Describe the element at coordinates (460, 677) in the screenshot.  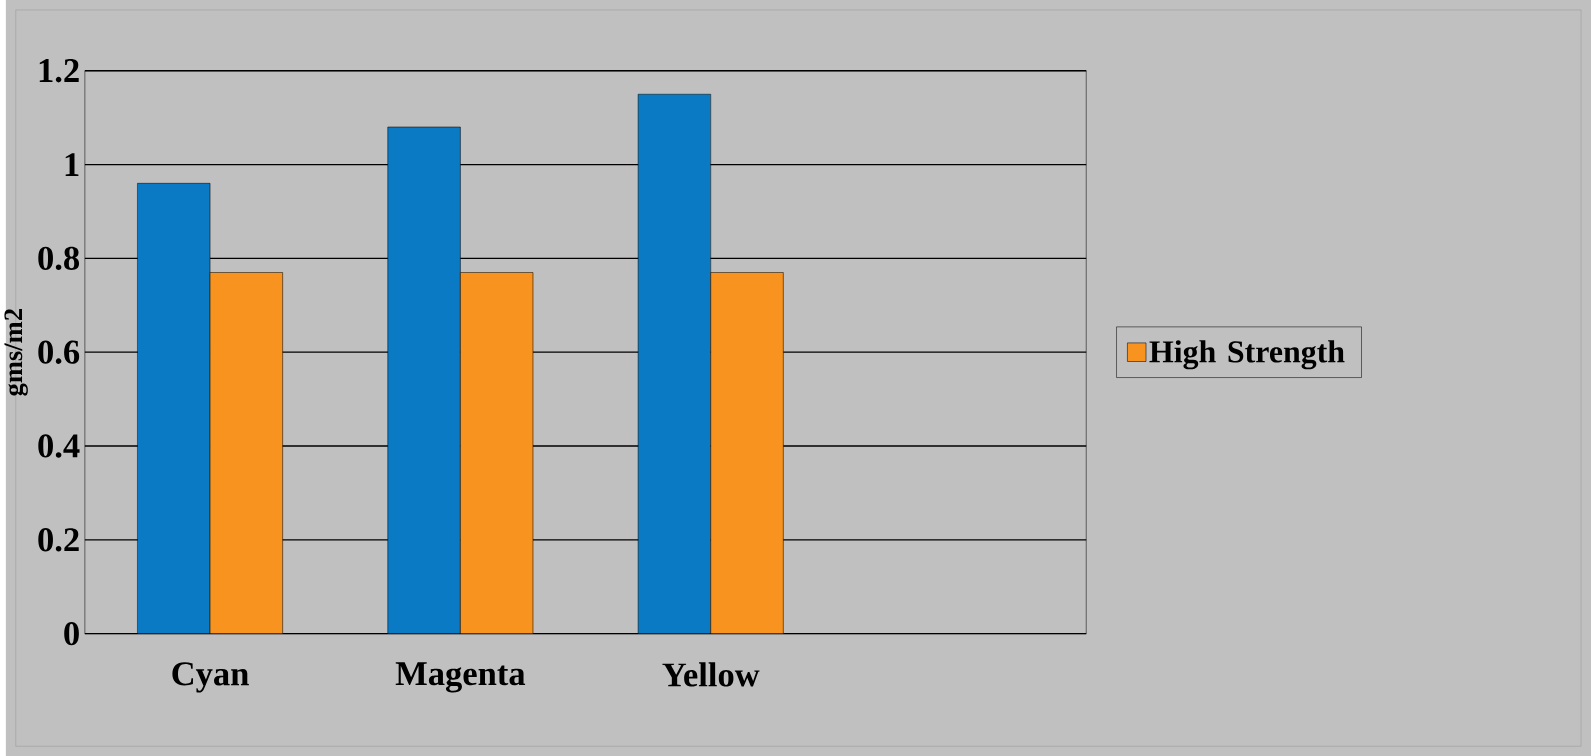
I see `x-tick-label: Magenta` at that location.